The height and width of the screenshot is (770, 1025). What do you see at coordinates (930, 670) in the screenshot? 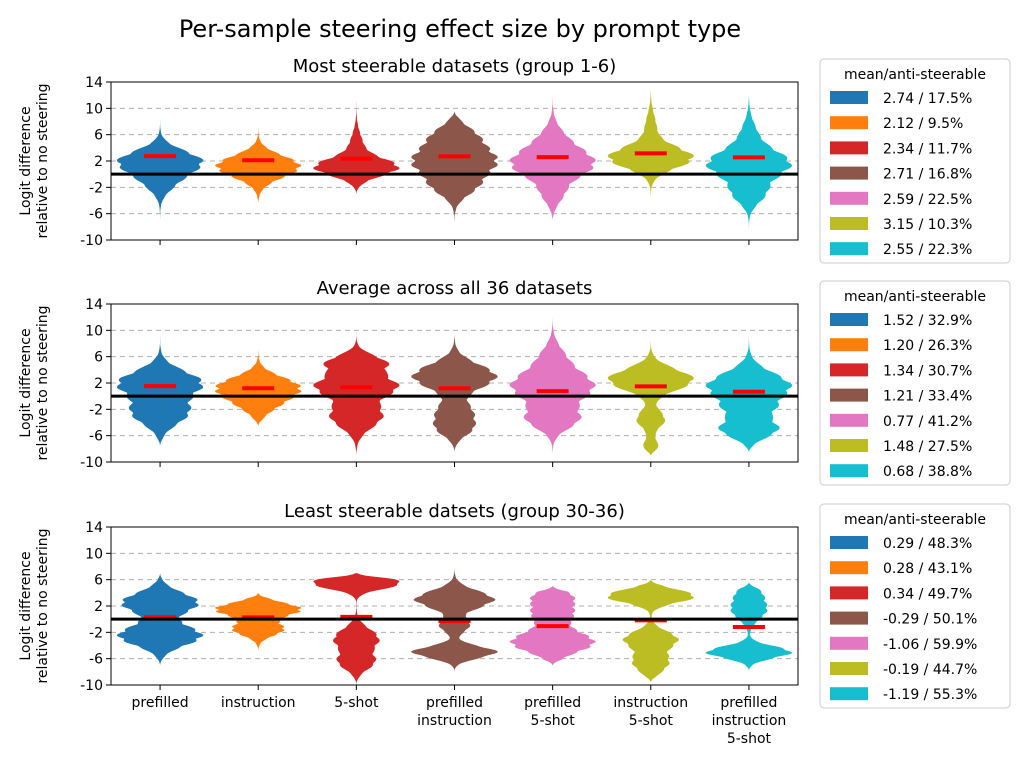
I see `legend-label-6: -0.19 / 44.7%` at bounding box center [930, 670].